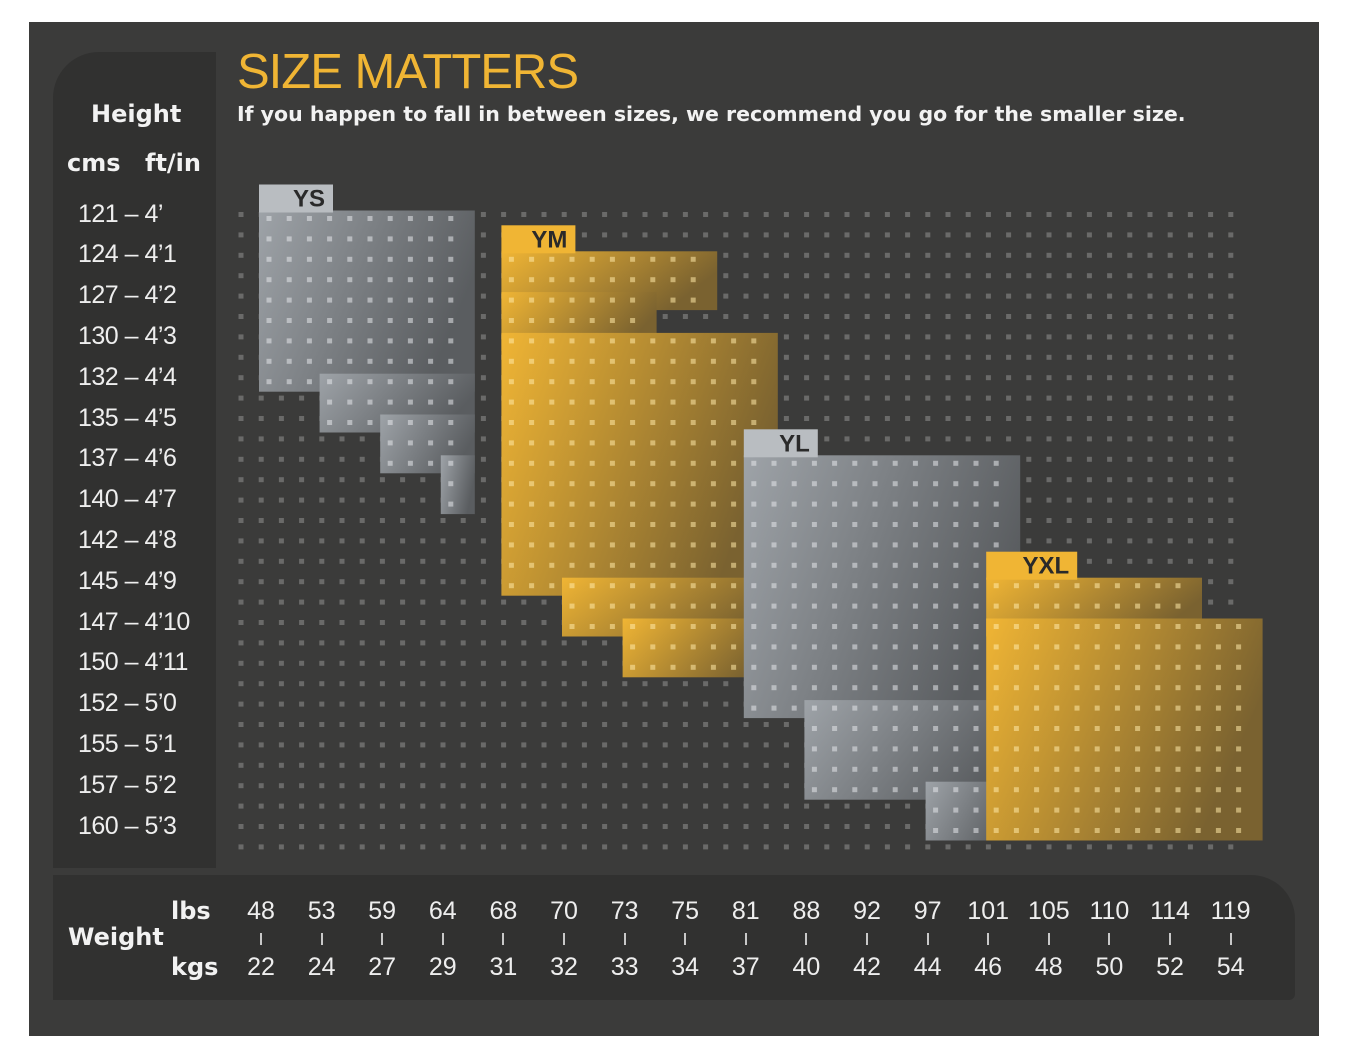  What do you see at coordinates (624, 939) in the screenshot?
I see `weight-tick-mark` at bounding box center [624, 939].